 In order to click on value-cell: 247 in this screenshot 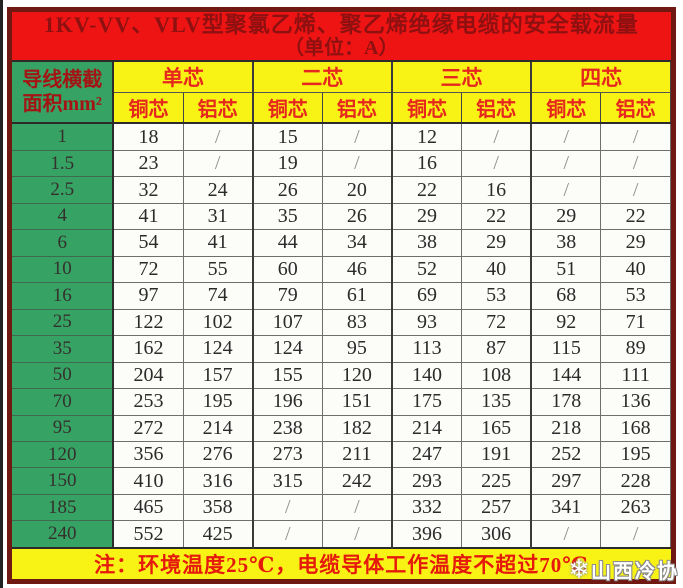, I will do `click(427, 454)`.